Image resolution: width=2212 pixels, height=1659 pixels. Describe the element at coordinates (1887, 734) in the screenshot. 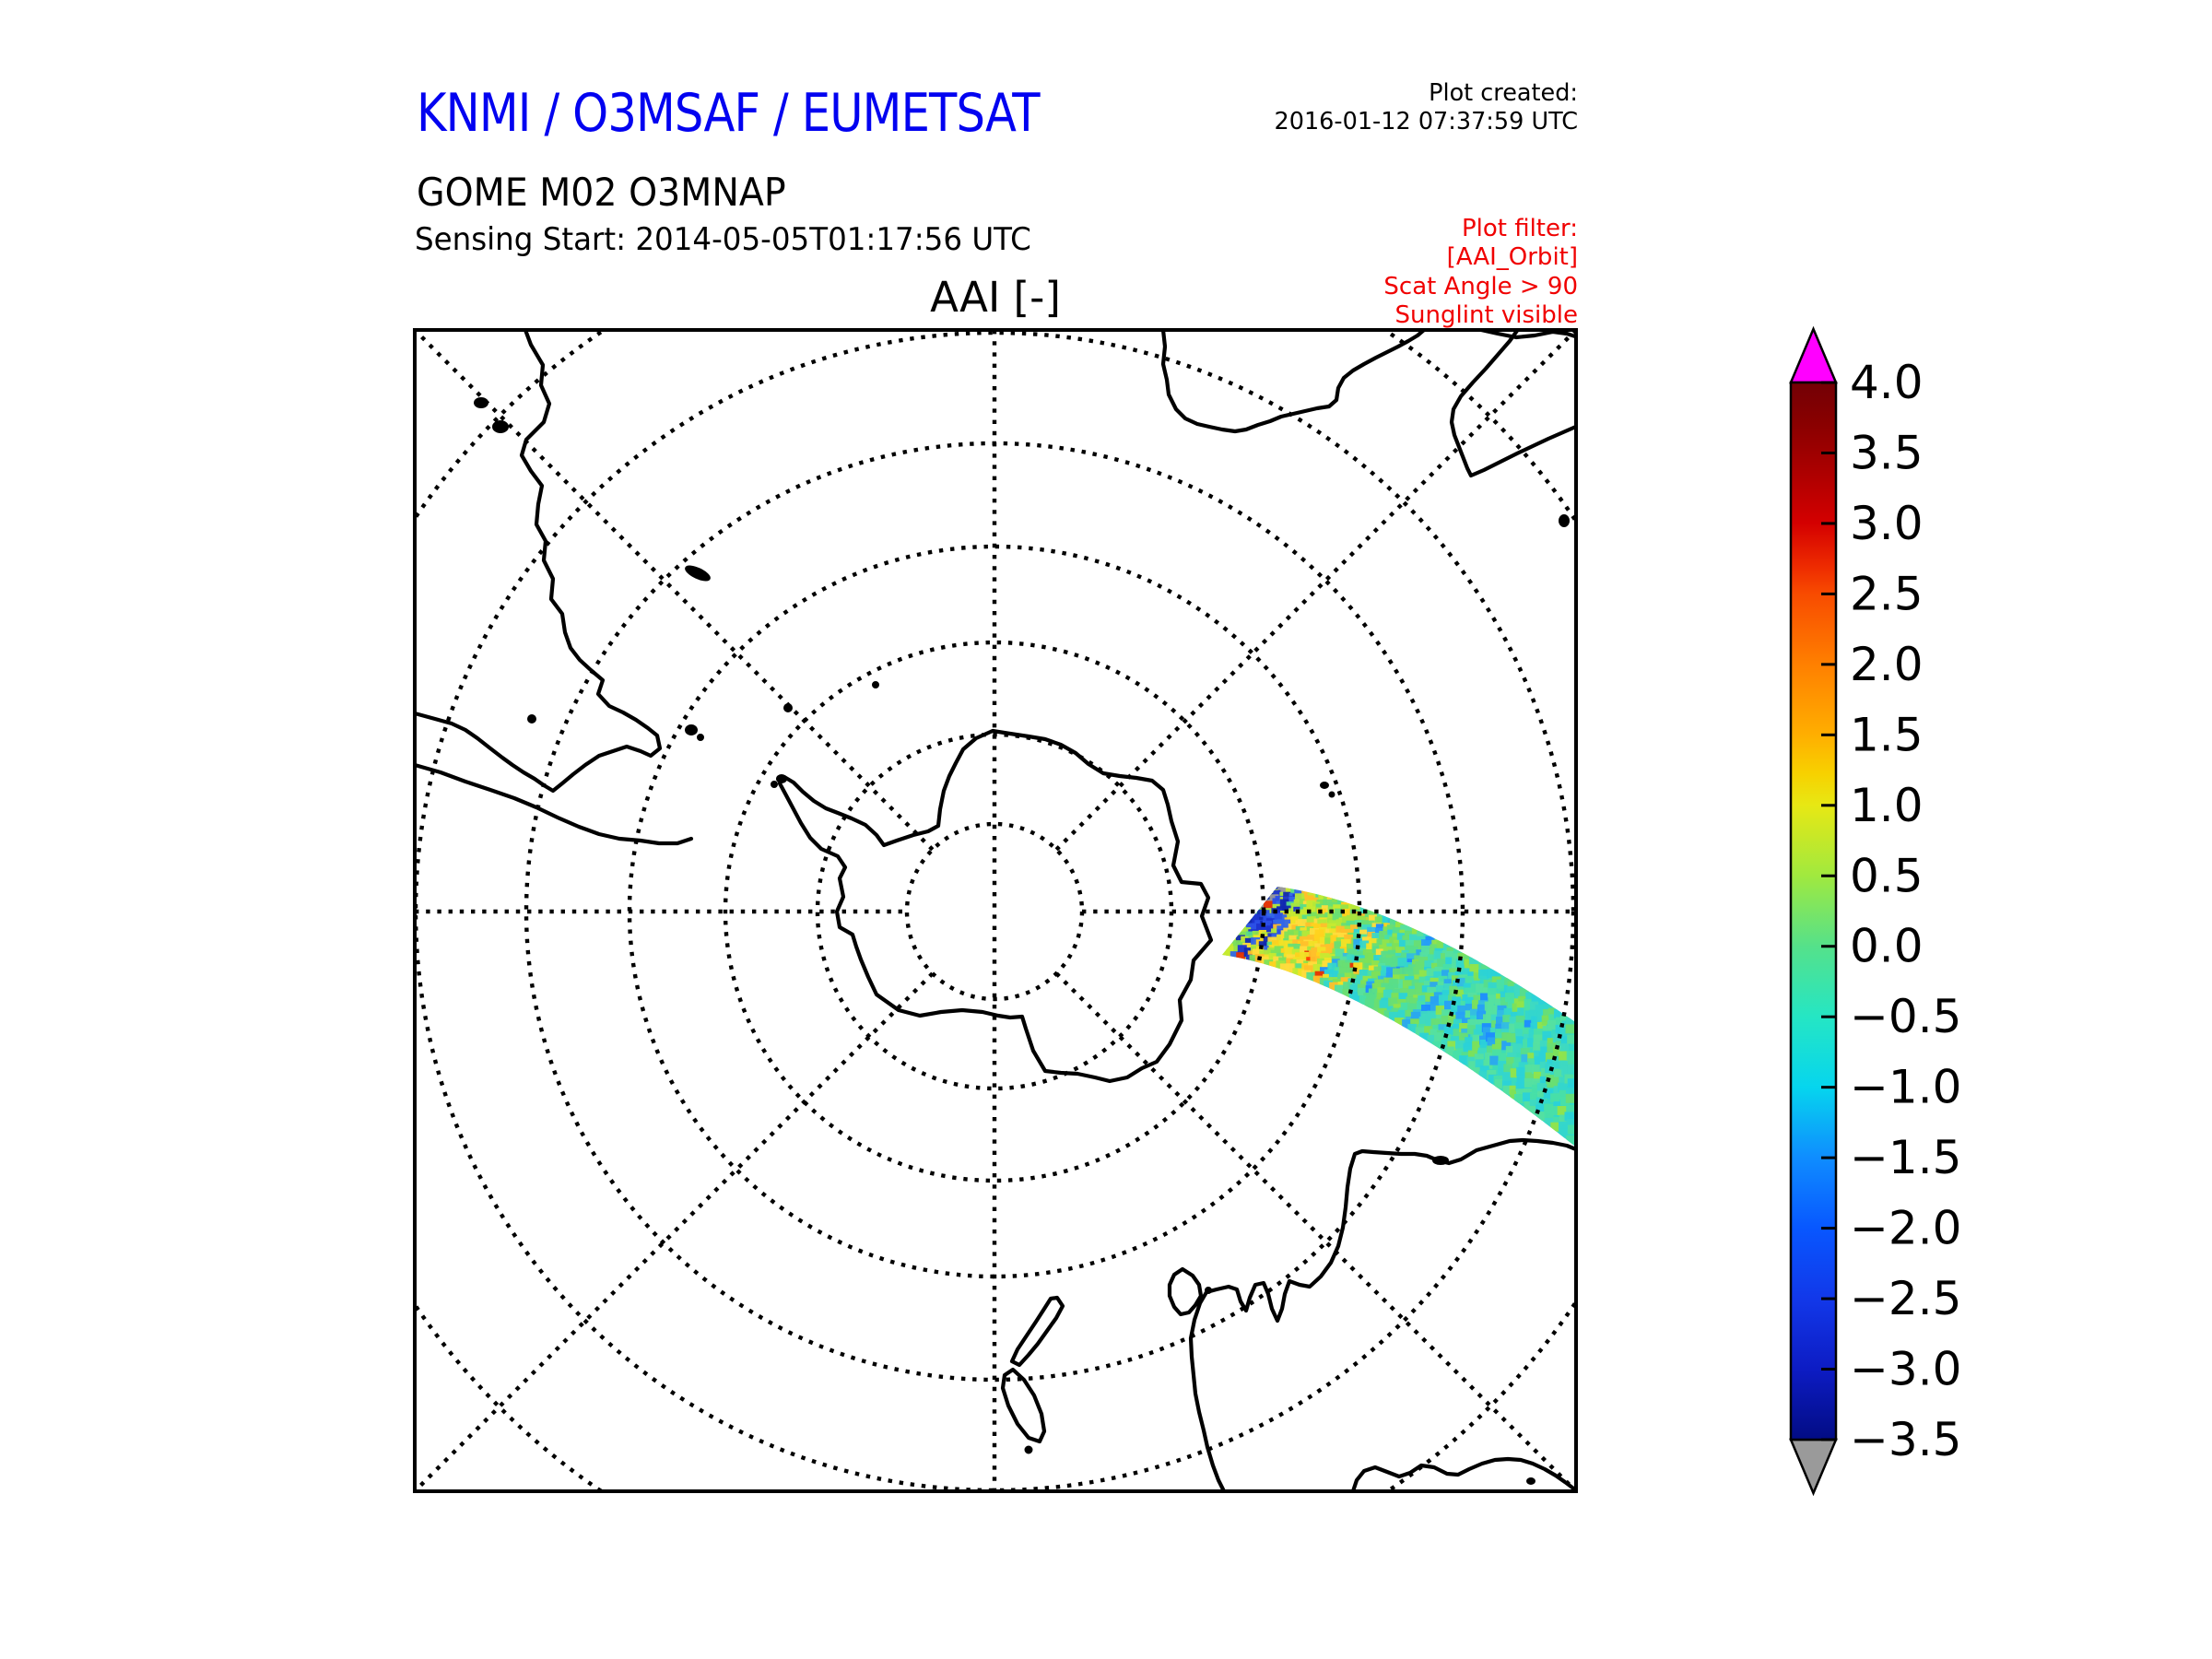

I see `colorbar-tick-label: 1.5` at that location.